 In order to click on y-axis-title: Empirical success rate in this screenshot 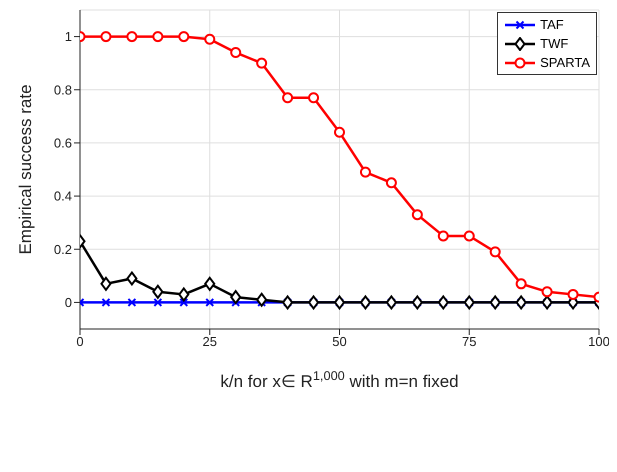, I will do `click(26, 169)`.